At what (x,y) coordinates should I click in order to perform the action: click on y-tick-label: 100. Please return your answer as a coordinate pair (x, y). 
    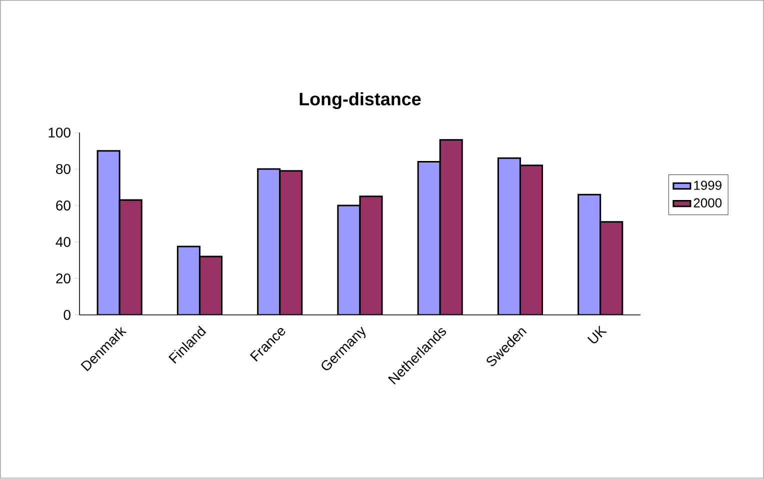
    Looking at the image, I should click on (59, 133).